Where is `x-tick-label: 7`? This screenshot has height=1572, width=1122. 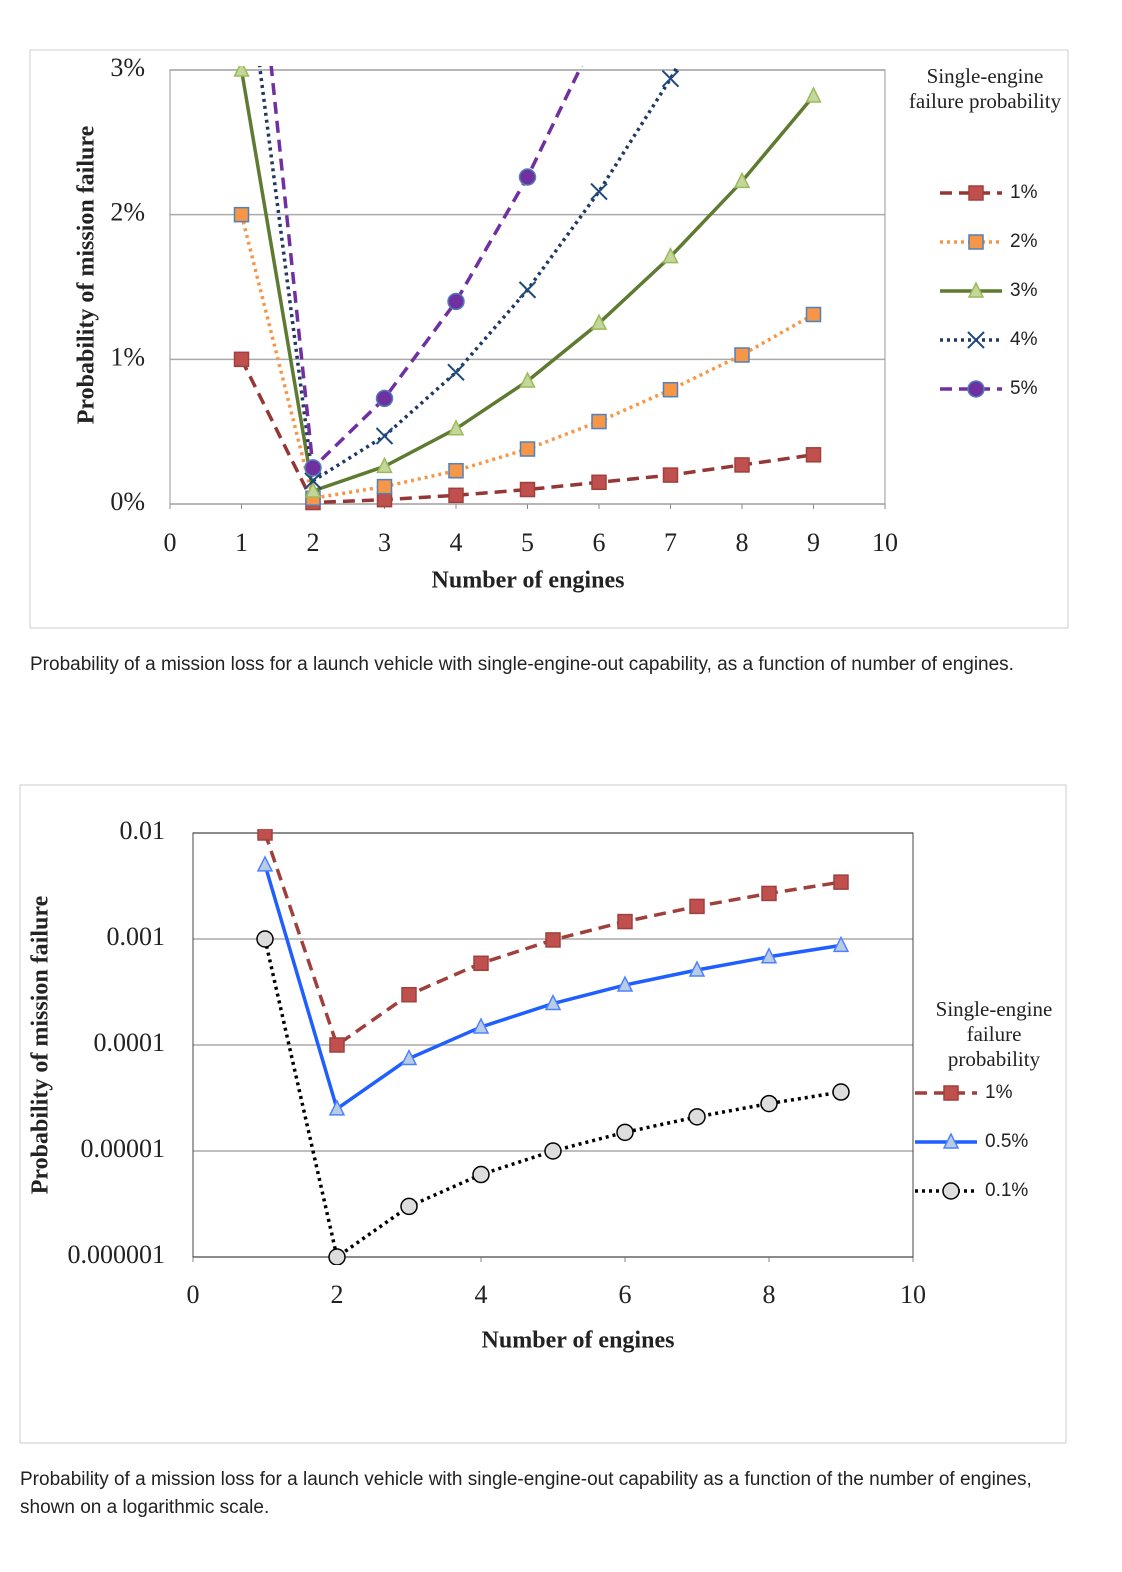
x-tick-label: 7 is located at coordinates (670, 542).